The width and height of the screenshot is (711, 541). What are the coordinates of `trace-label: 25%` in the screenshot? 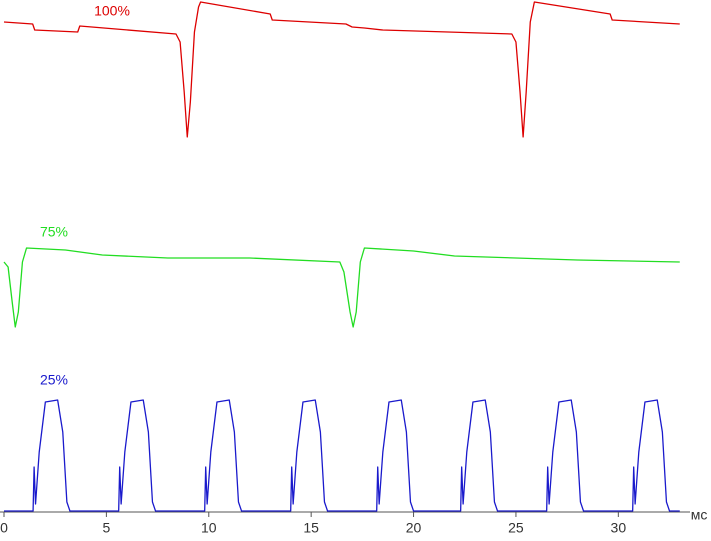 It's located at (54, 380).